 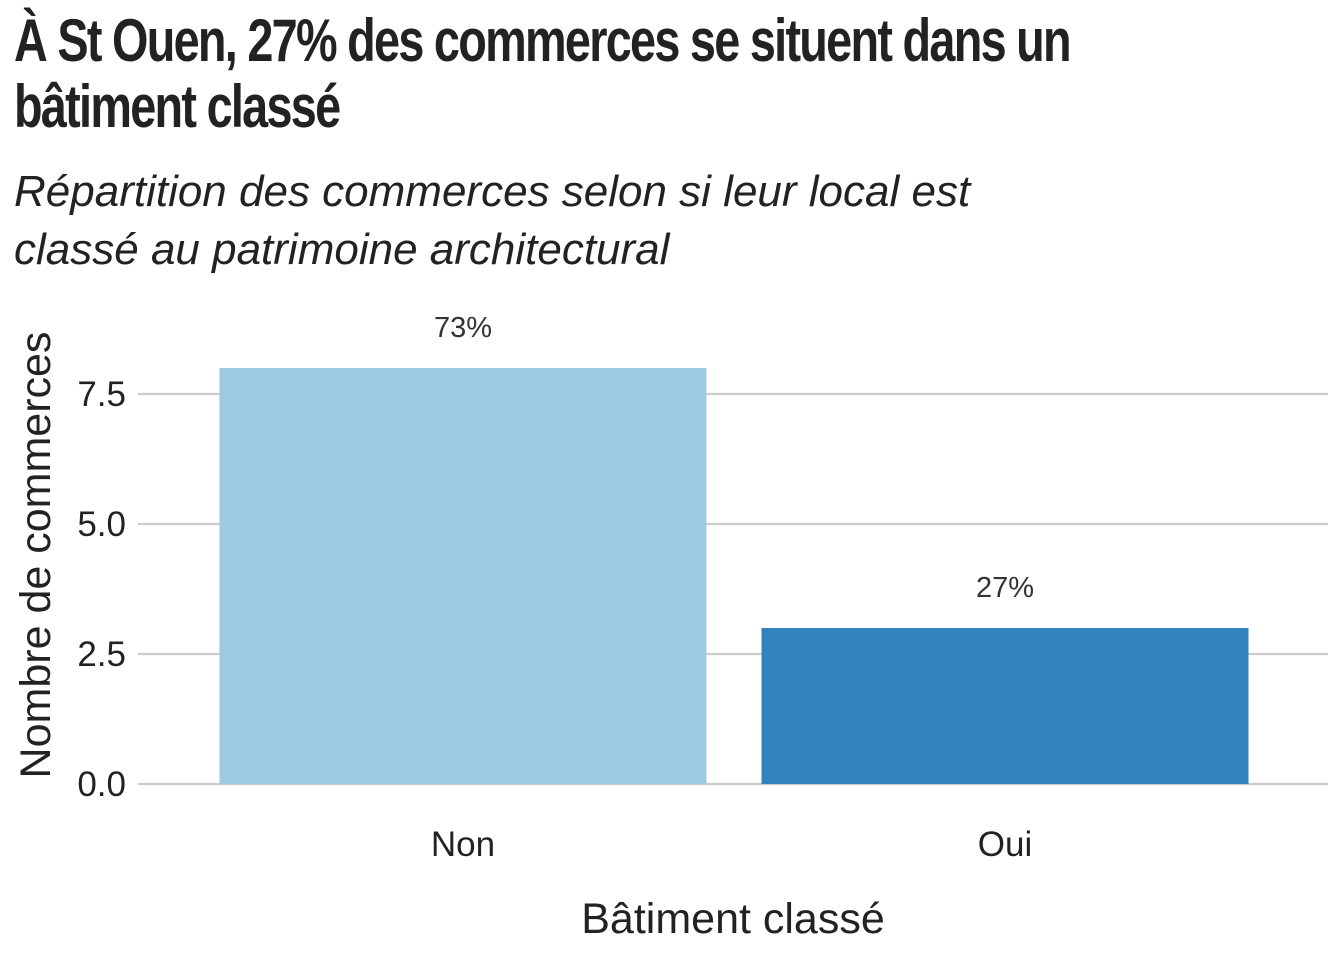 I want to click on data-label-non: 73%, so click(x=463, y=328).